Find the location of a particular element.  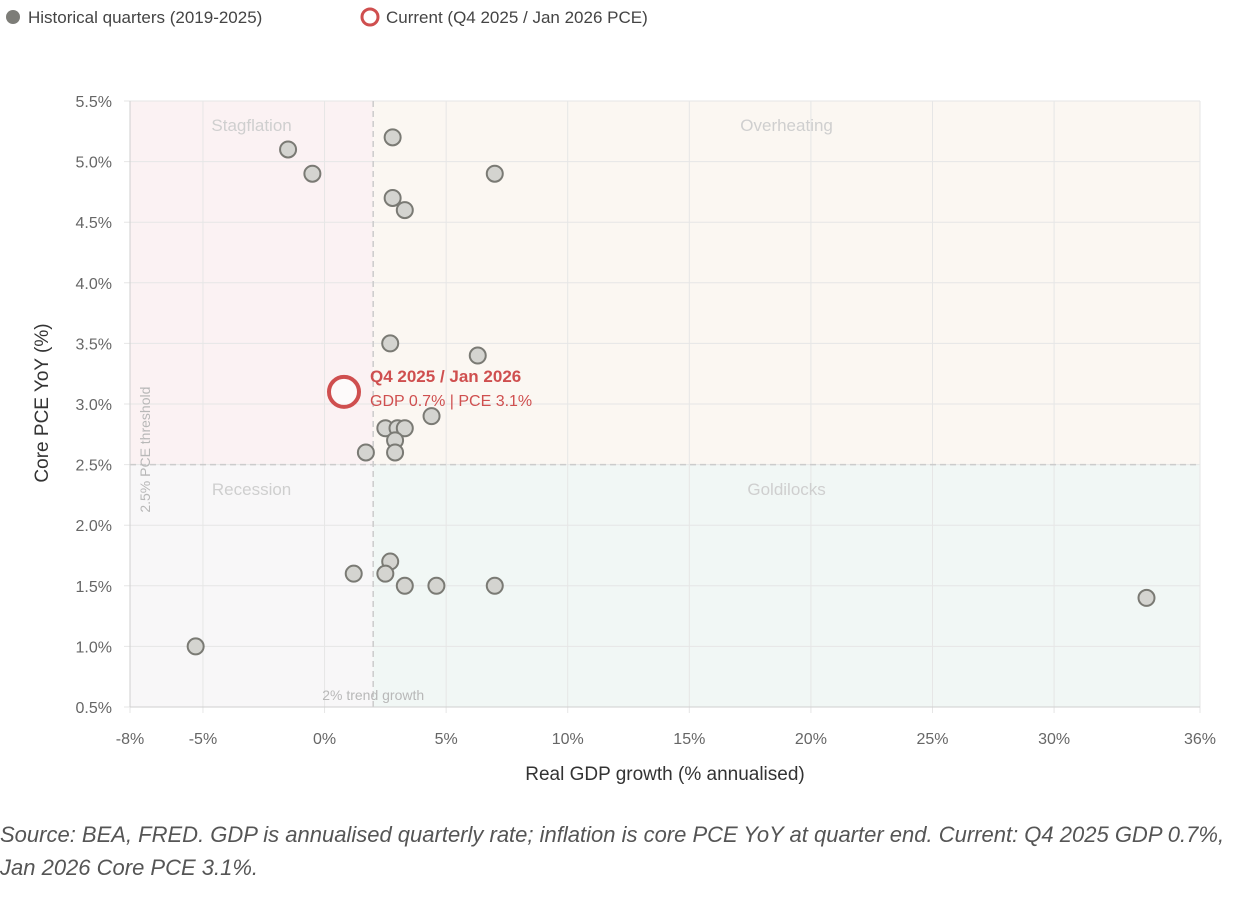

legend-historical-label: Historical quarters (2019-2025) is located at coordinates (145, 17).